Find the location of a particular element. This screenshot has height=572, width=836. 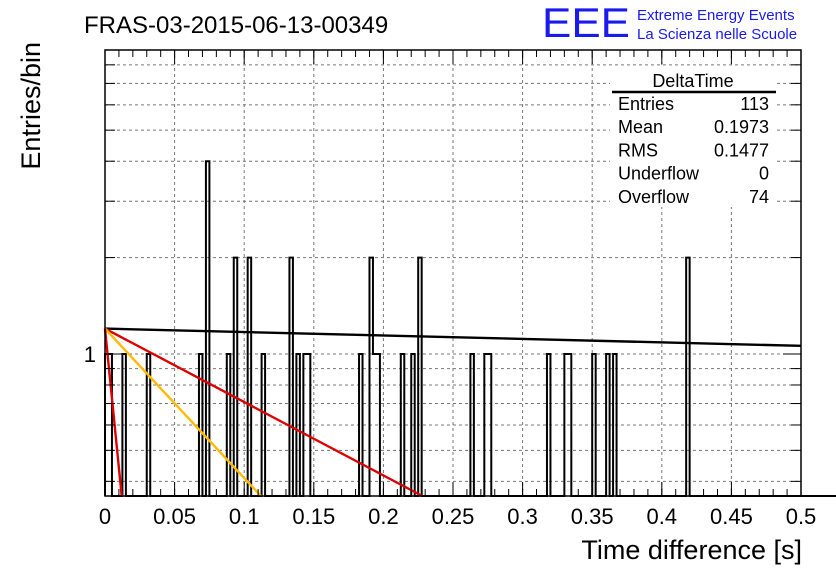

stats-row-label: Entries is located at coordinates (646, 104).